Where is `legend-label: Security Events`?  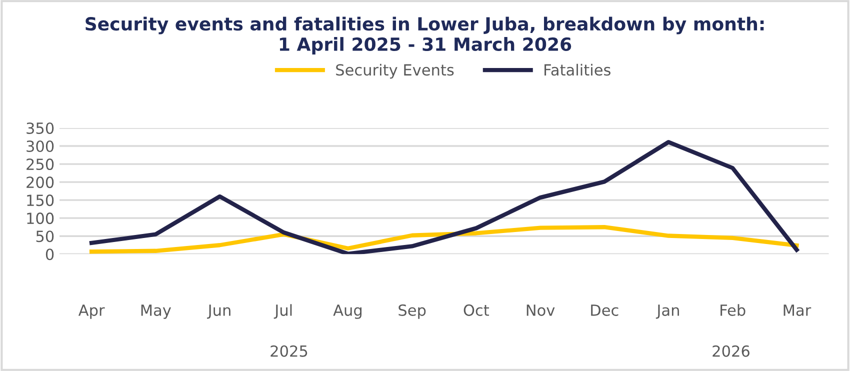 legend-label: Security Events is located at coordinates (395, 71).